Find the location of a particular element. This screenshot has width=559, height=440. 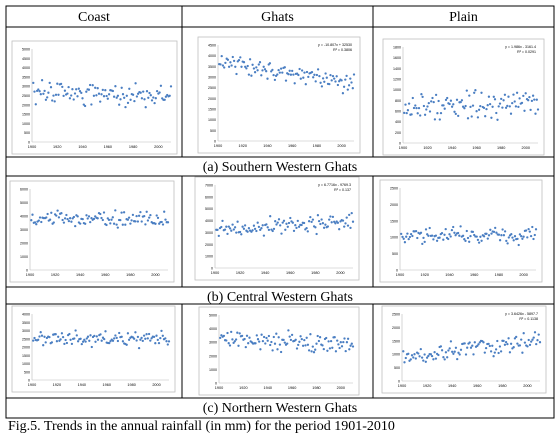

x-tick-label: 1960 is located at coordinates (474, 275).